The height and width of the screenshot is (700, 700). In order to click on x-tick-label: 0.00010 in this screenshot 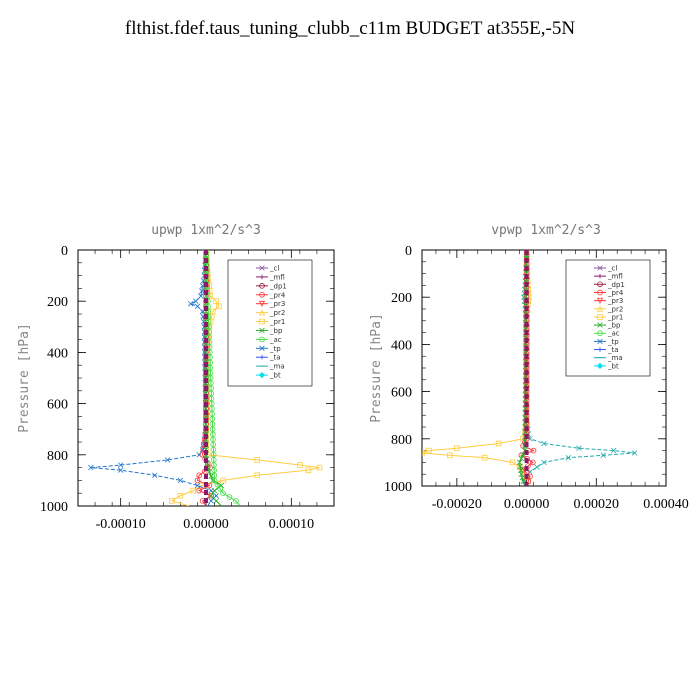, I will do `click(292, 524)`.